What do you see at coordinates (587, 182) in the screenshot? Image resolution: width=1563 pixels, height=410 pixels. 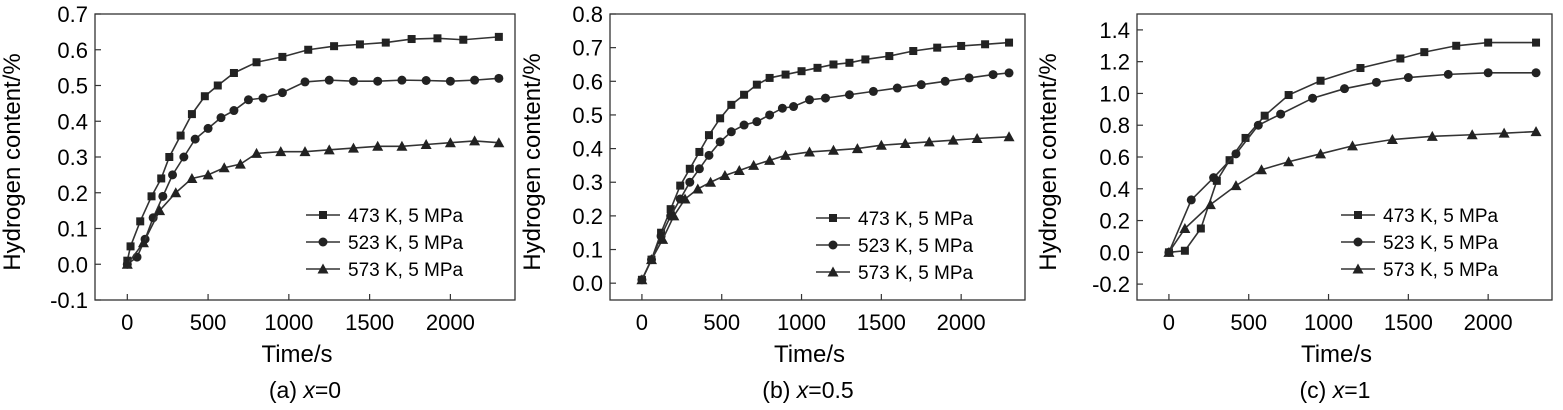 I see `y-tick-label: 0.3` at bounding box center [587, 182].